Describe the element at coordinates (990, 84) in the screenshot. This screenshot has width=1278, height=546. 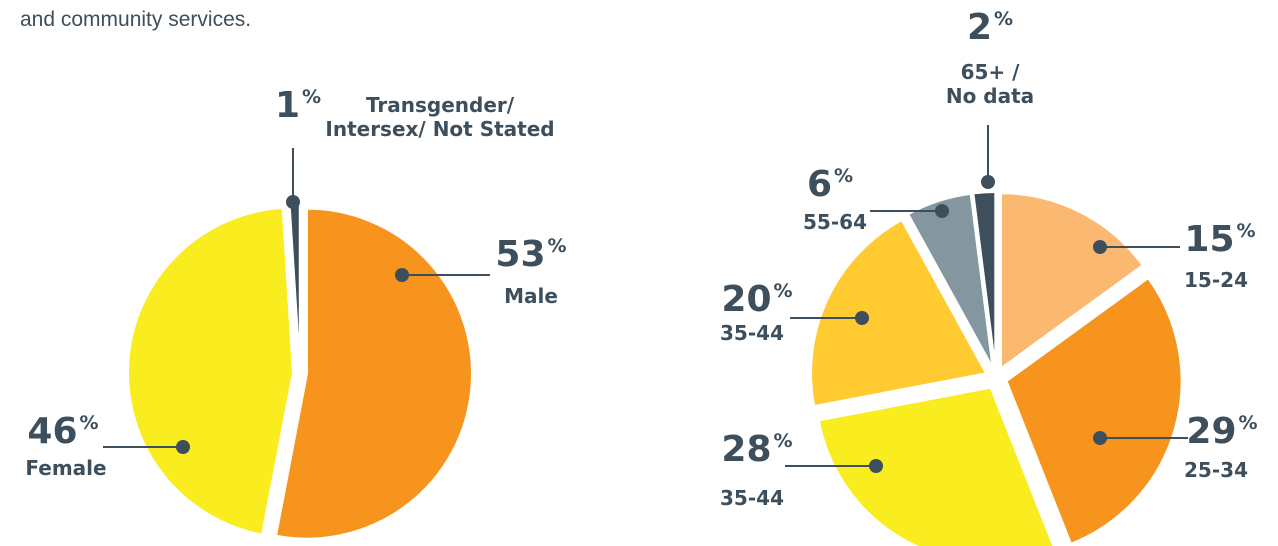
I see `category-label: 65+ / No data` at that location.